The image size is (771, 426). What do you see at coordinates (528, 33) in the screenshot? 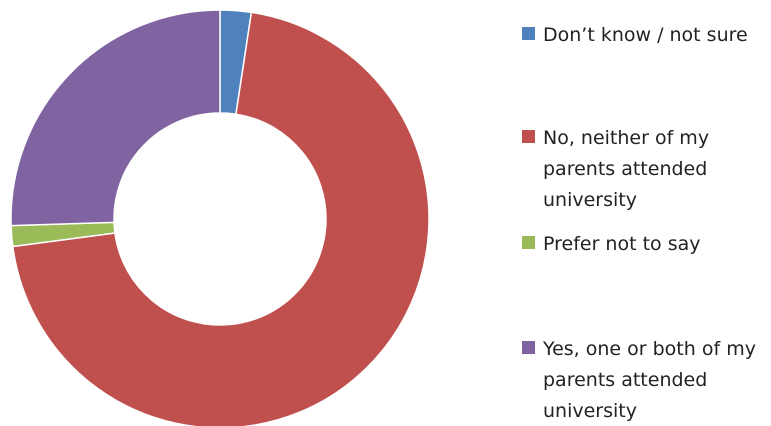
I see `legend-swatch-dont-know` at bounding box center [528, 33].